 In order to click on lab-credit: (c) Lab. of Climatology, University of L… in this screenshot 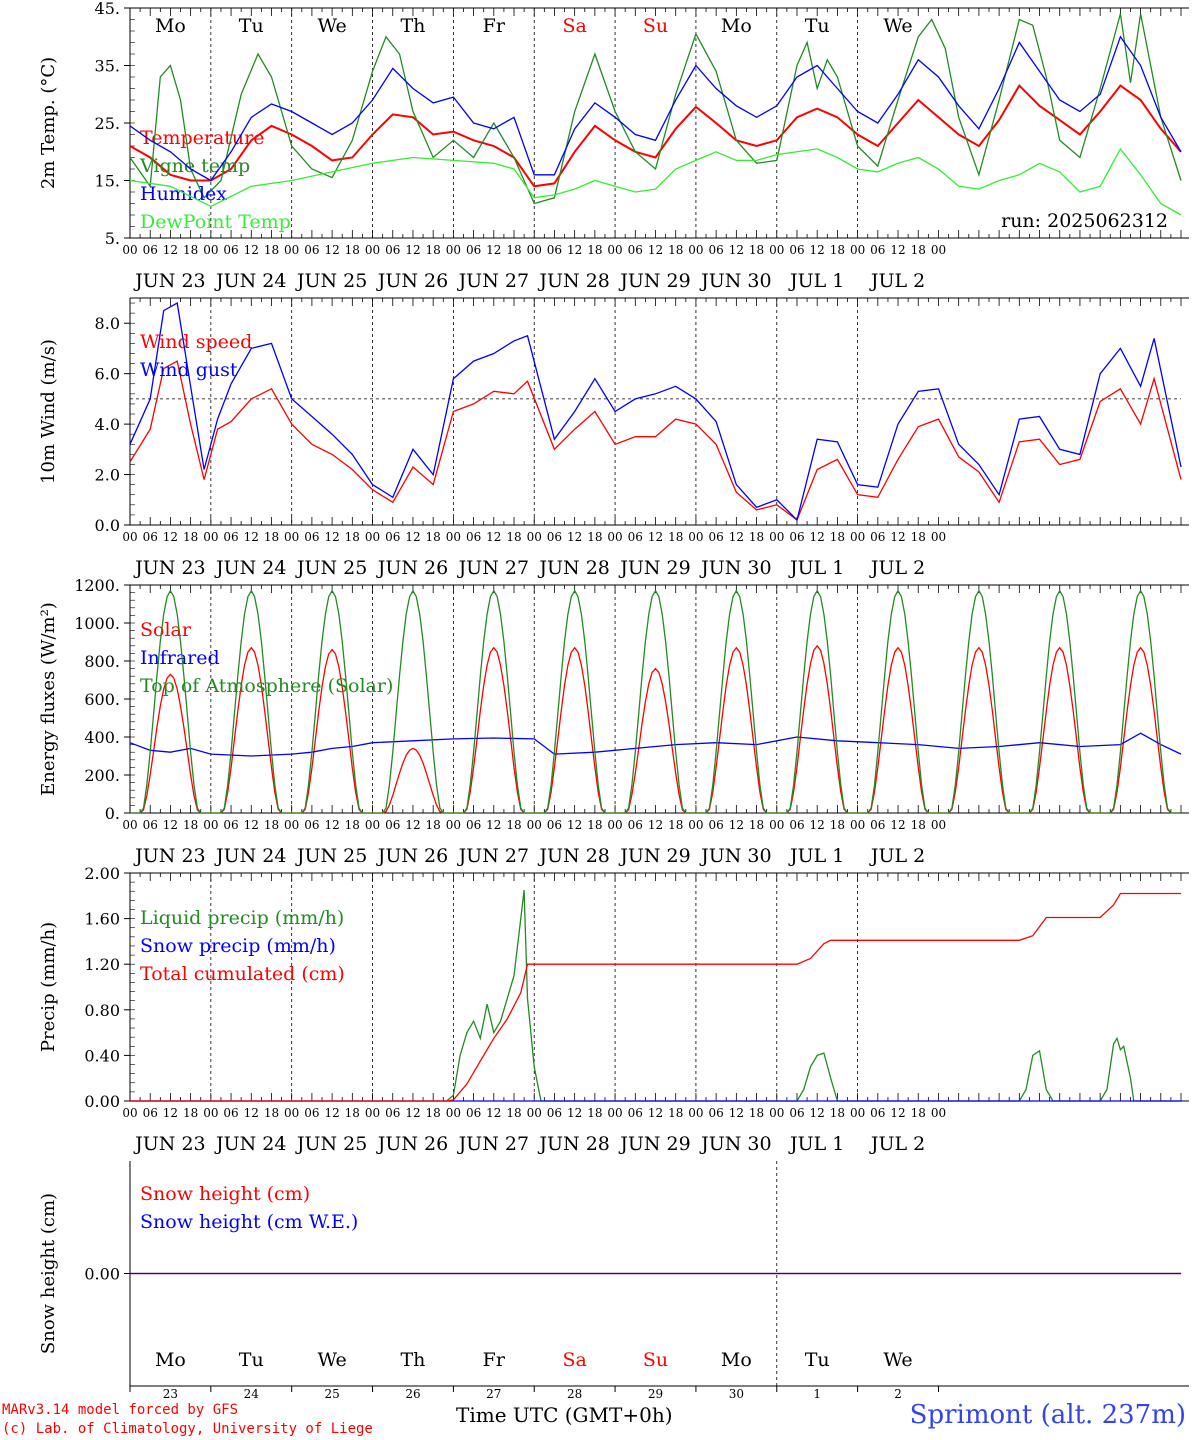, I will do `click(187, 1429)`.